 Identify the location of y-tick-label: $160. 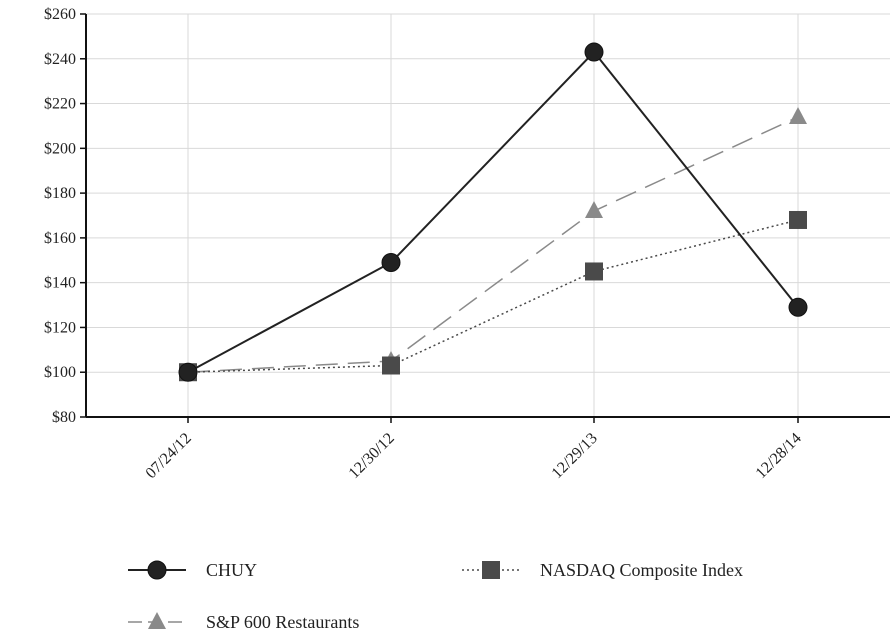
(60, 238).